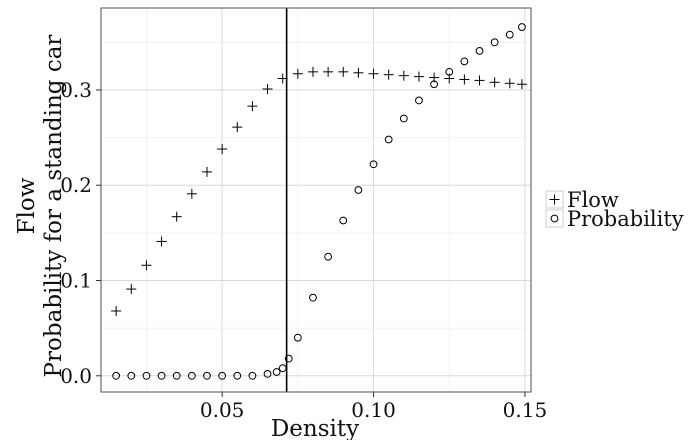 This screenshot has width=695, height=440. I want to click on legend-key-probability, so click(554, 218).